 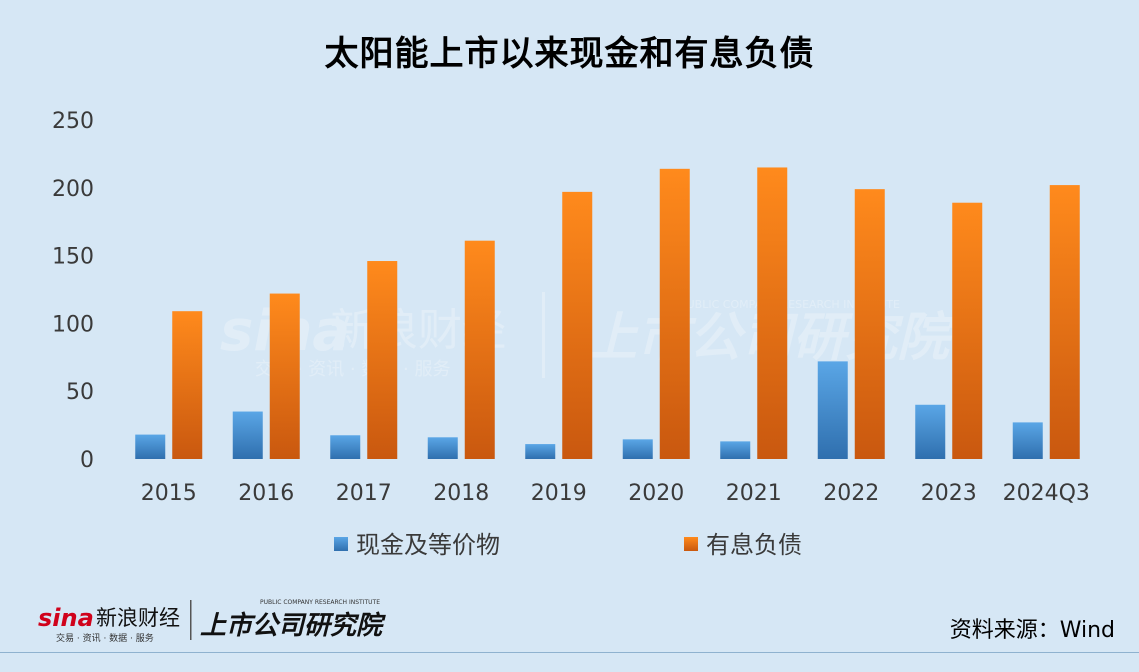 What do you see at coordinates (754, 545) in the screenshot?
I see `legend-label: 有息负债` at bounding box center [754, 545].